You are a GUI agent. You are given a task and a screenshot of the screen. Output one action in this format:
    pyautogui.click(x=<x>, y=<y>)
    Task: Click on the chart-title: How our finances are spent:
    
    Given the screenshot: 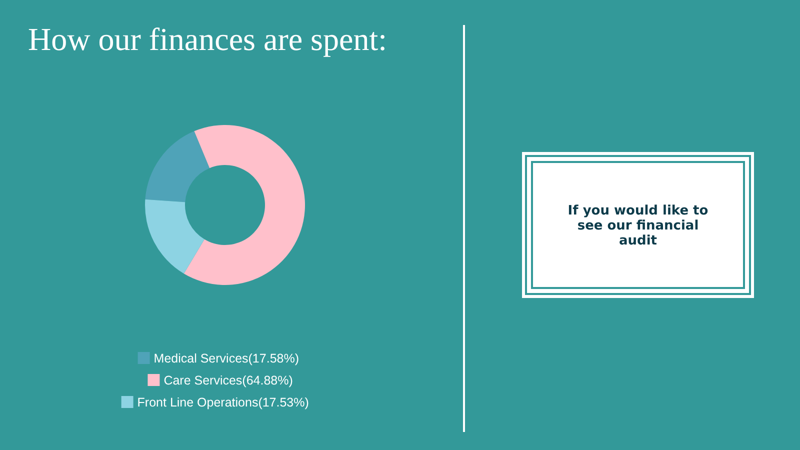 What is the action you would take?
    pyautogui.click(x=207, y=39)
    